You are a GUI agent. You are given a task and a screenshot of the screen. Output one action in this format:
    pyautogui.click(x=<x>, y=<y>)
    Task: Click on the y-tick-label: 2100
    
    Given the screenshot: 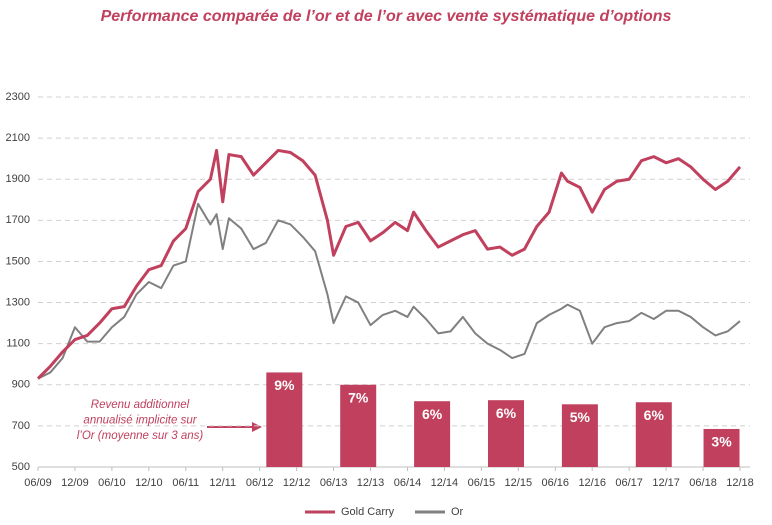 What is the action you would take?
    pyautogui.click(x=18, y=138)
    